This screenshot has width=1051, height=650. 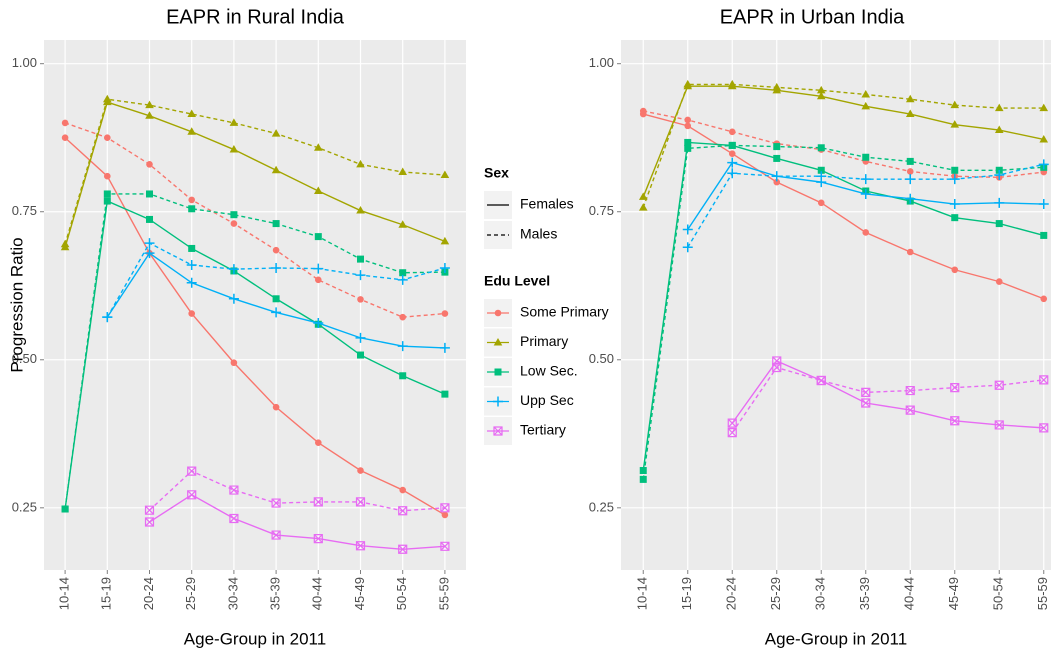 I want to click on legend-label: Upp Sec, so click(x=547, y=400).